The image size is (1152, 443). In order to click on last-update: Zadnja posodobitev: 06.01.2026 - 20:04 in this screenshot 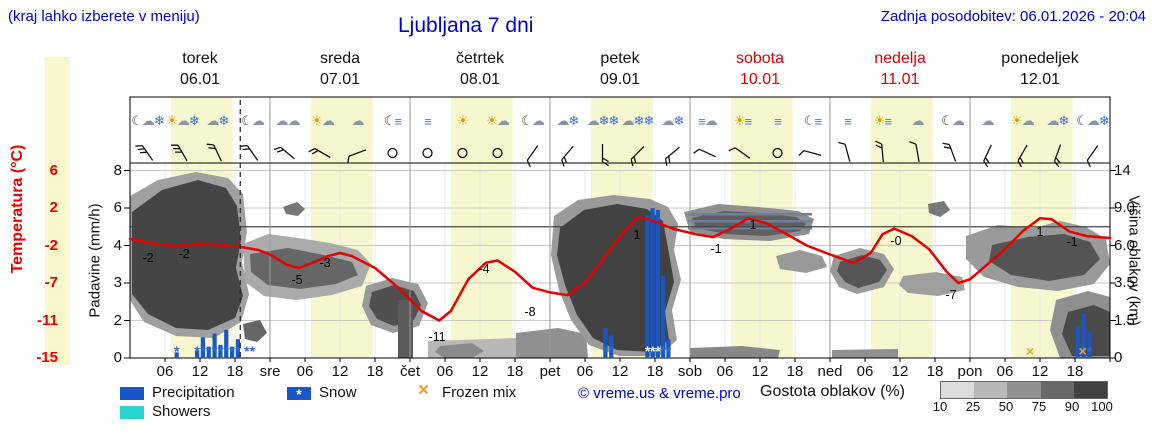, I will do `click(1013, 16)`.